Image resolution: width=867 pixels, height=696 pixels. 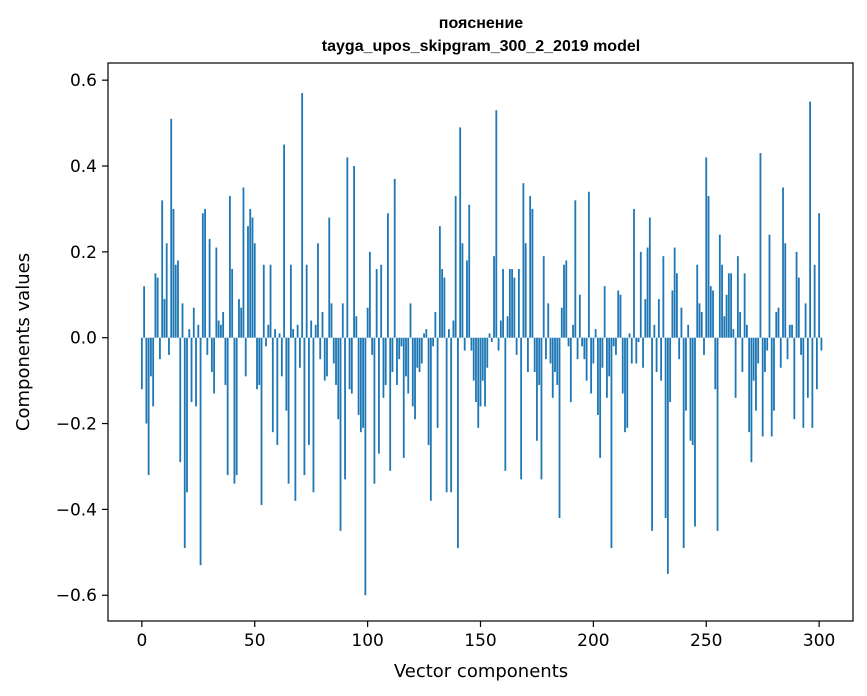 What do you see at coordinates (367, 641) in the screenshot?
I see `x-tick-label: 100` at bounding box center [367, 641].